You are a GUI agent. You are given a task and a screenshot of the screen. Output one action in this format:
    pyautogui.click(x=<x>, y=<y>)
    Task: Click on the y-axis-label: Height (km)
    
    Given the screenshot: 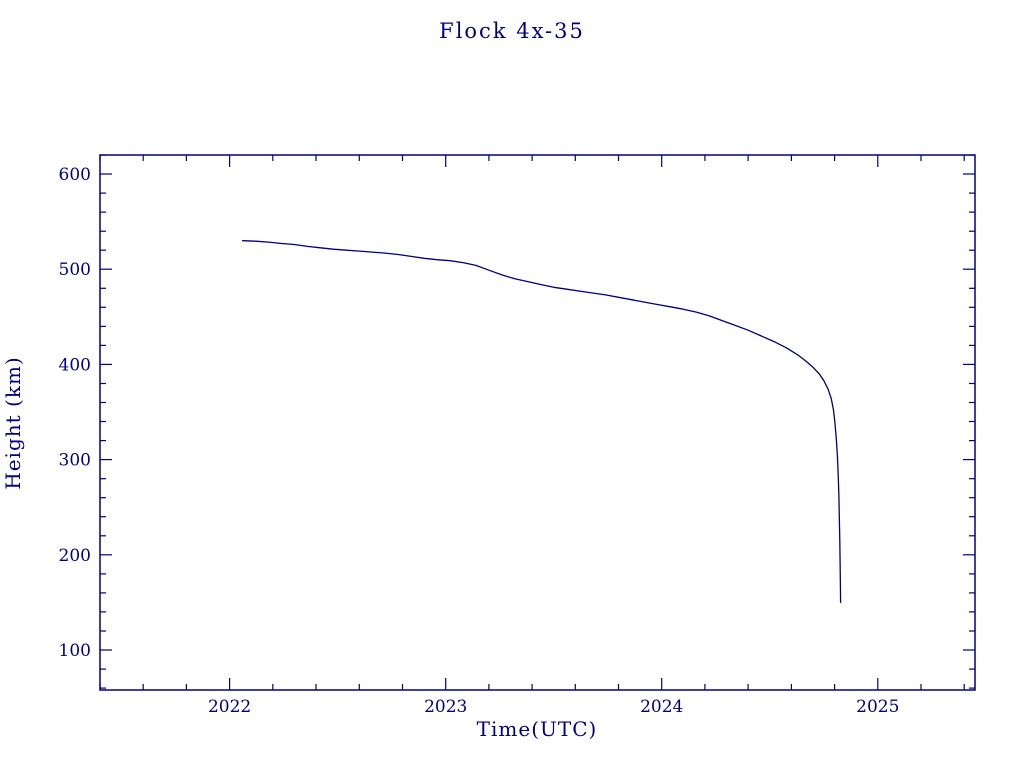 What is the action you would take?
    pyautogui.click(x=13, y=422)
    